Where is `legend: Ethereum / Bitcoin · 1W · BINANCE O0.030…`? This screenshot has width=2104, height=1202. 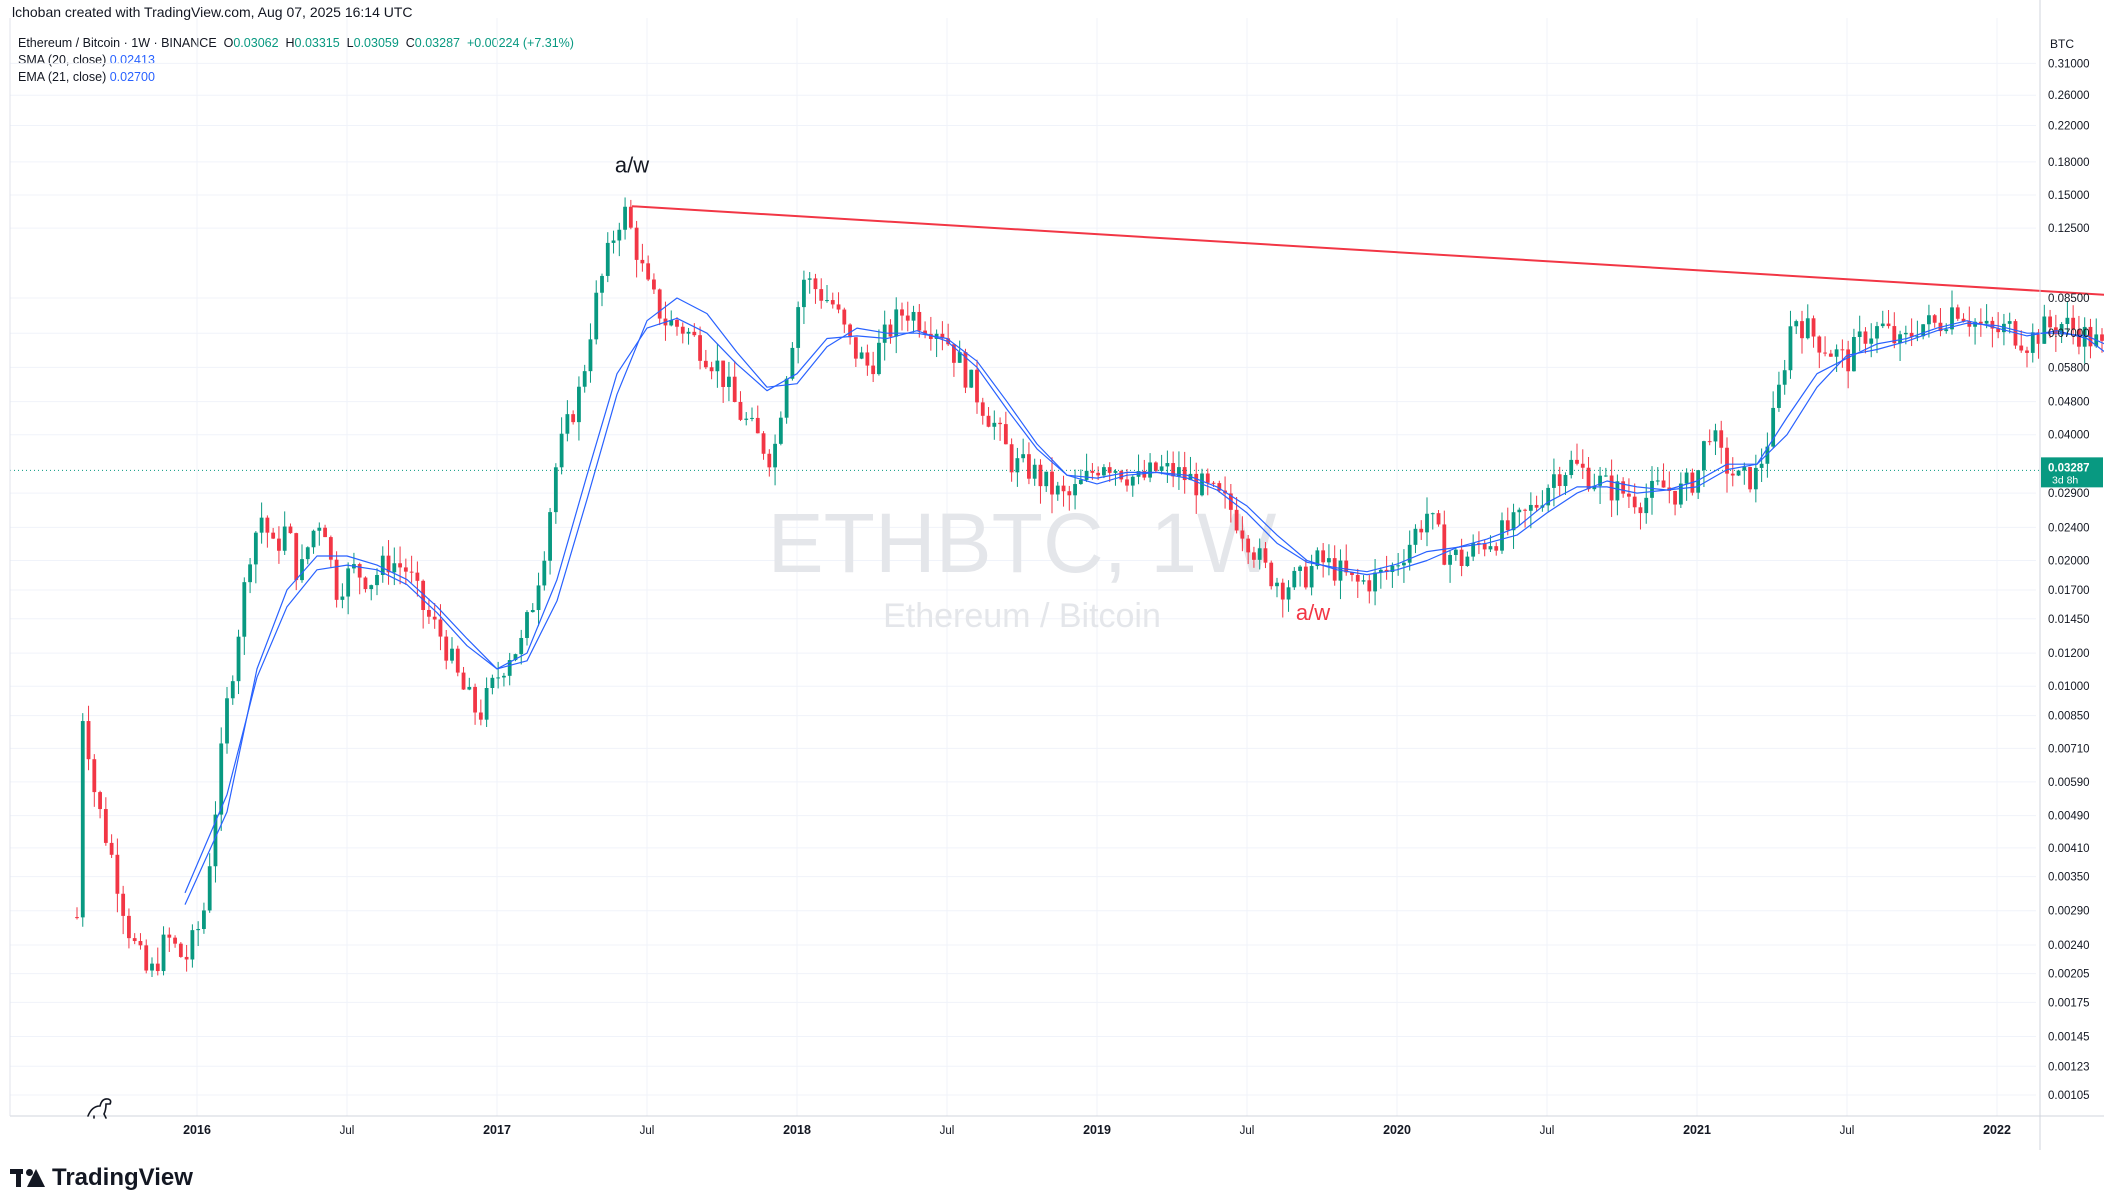 legend: Ethereum / Bitcoin · 1W · BINANCE O0.030… is located at coordinates (296, 60).